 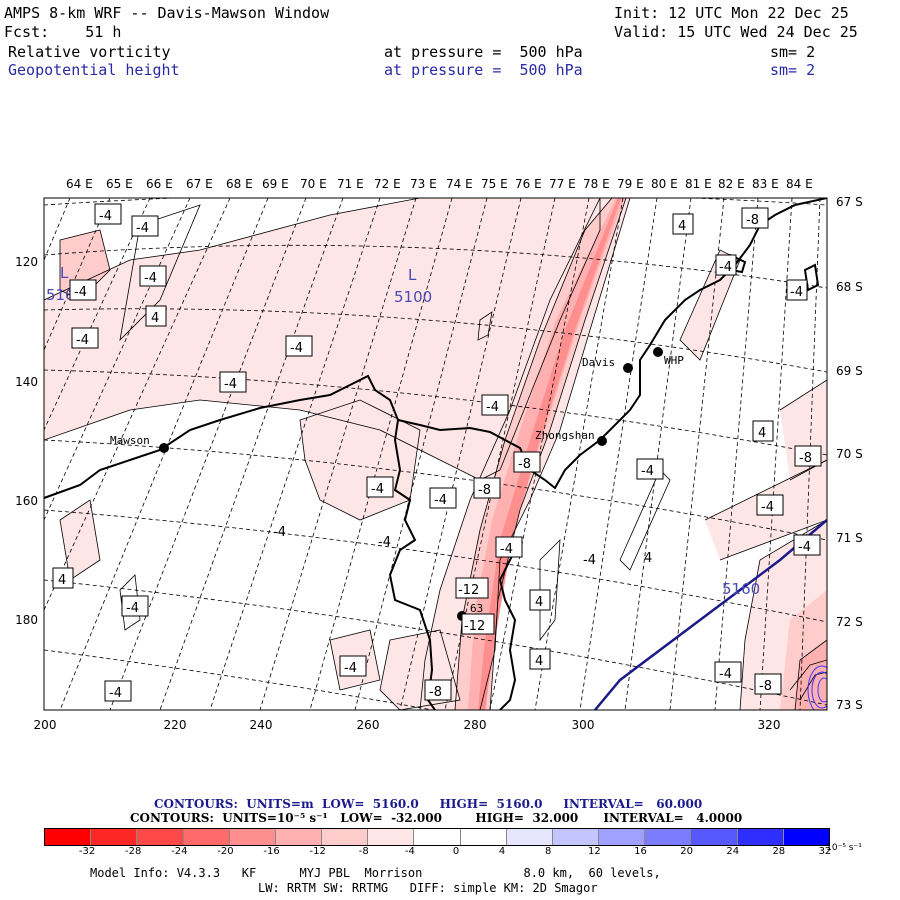 I want to click on x-tick-label: 320, so click(x=769, y=725).